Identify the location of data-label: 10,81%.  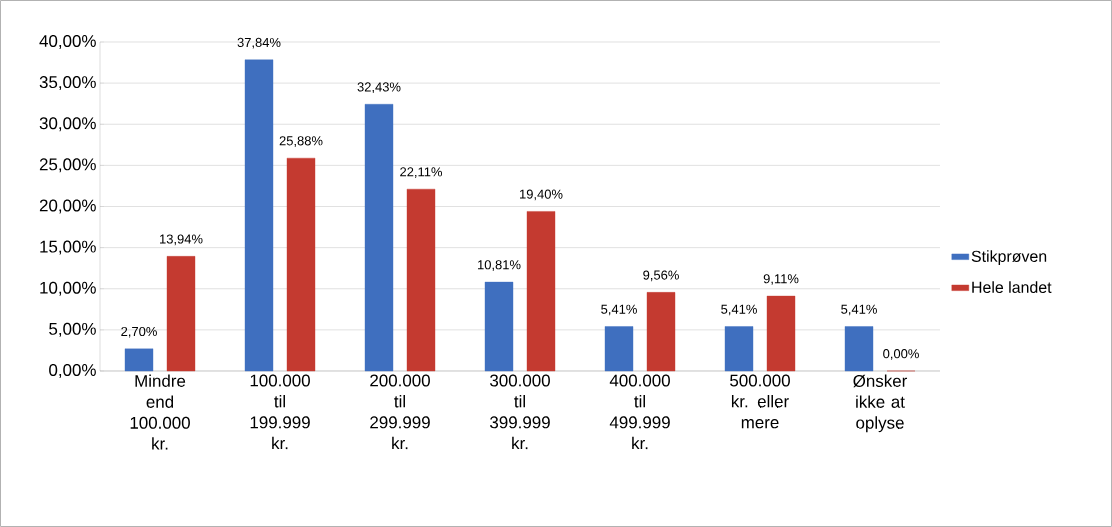
(499, 265).